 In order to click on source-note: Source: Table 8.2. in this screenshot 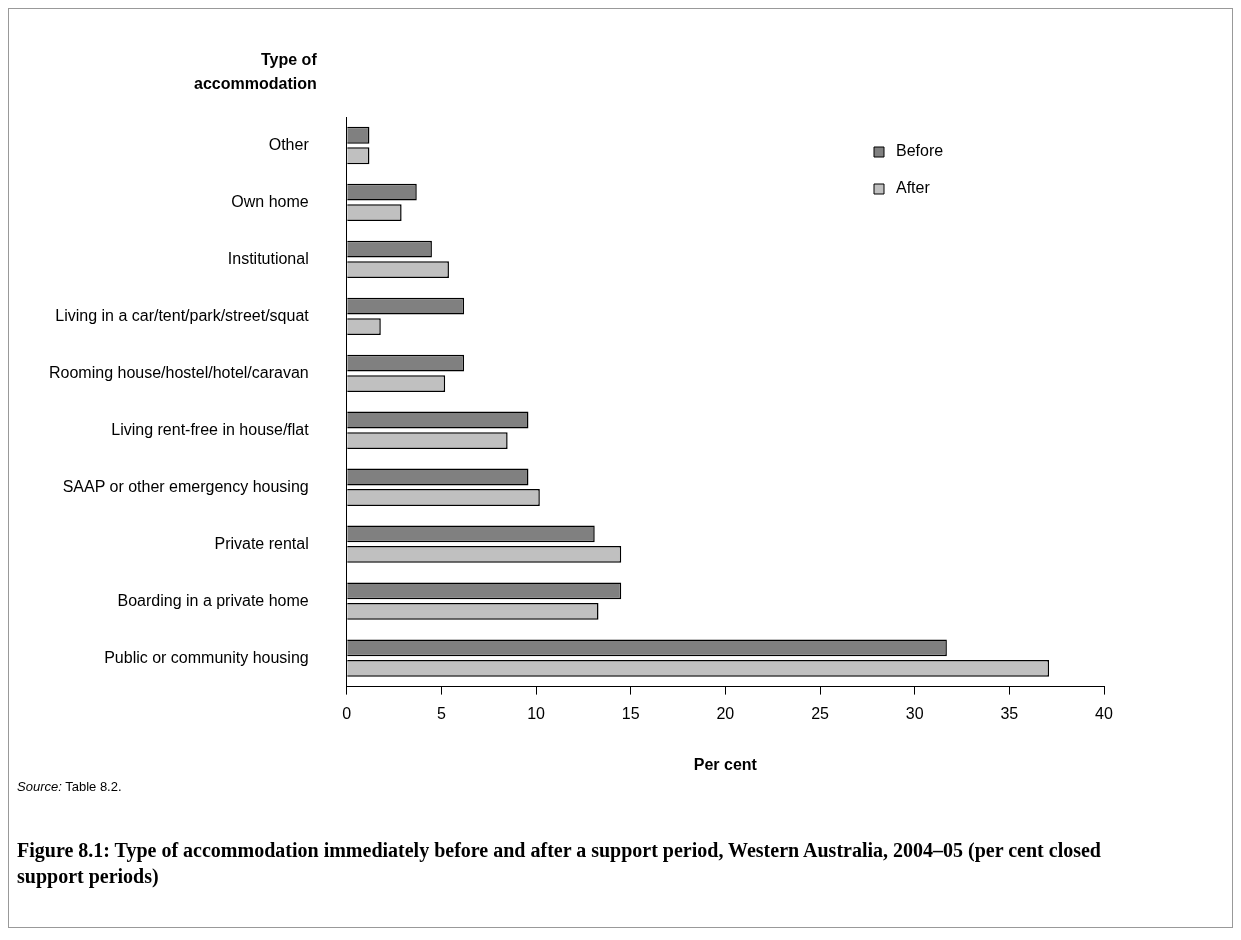, I will do `click(69, 786)`.